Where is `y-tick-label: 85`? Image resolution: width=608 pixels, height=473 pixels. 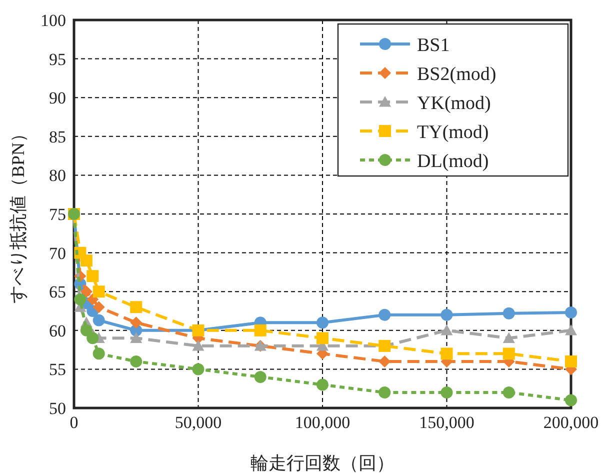
y-tick-label: 85 is located at coordinates (57, 136).